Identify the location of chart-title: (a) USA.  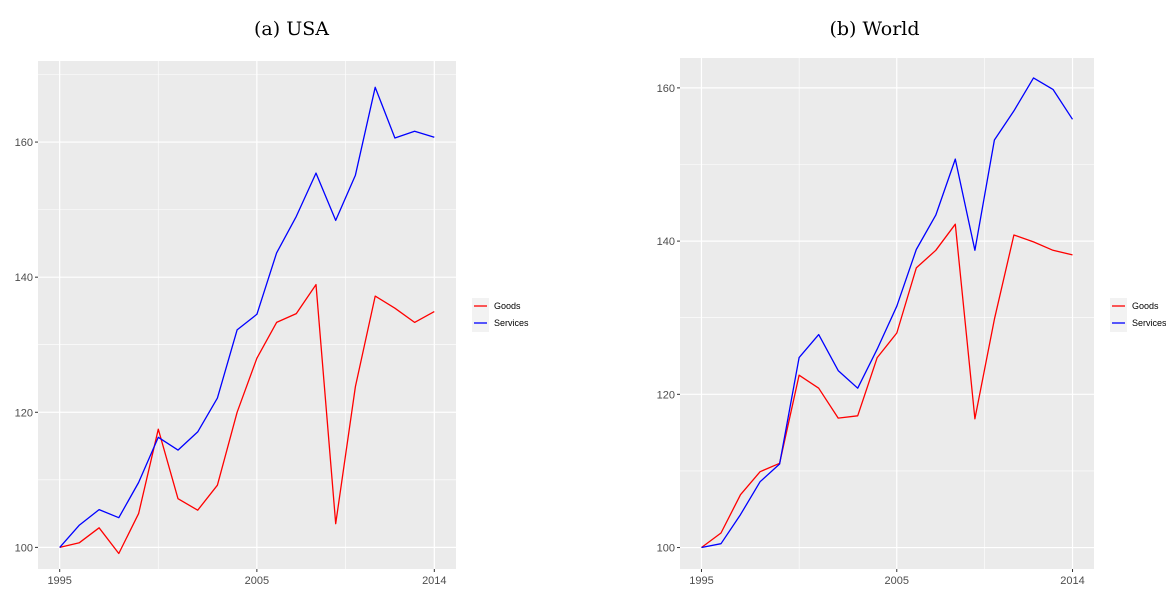
(291, 29).